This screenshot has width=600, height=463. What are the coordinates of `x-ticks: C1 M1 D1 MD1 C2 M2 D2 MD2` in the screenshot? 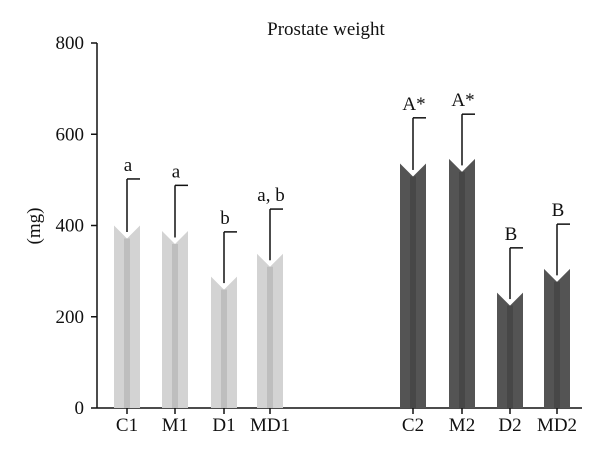 It's located at (346, 422).